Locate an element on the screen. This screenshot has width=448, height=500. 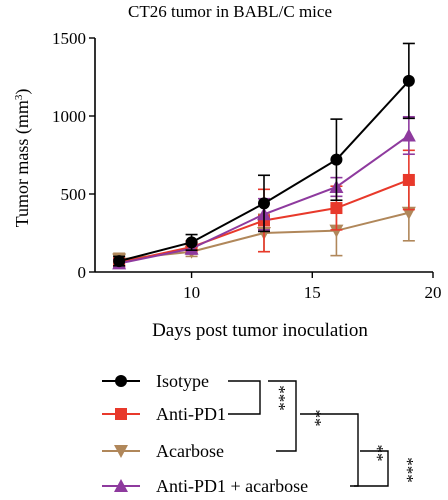
x-axis-label: Days post tumor inoculation is located at coordinates (260, 330).